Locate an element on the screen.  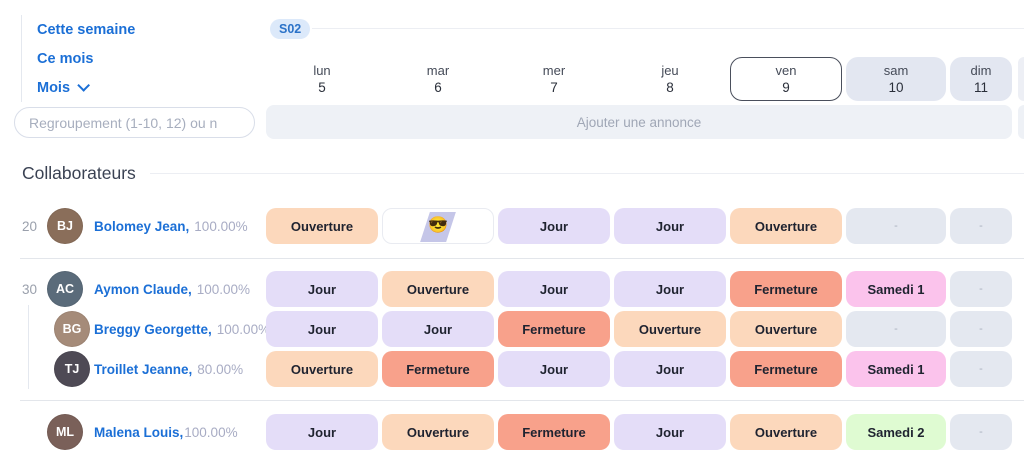
day-header-lun: lun 5 is located at coordinates (322, 79).